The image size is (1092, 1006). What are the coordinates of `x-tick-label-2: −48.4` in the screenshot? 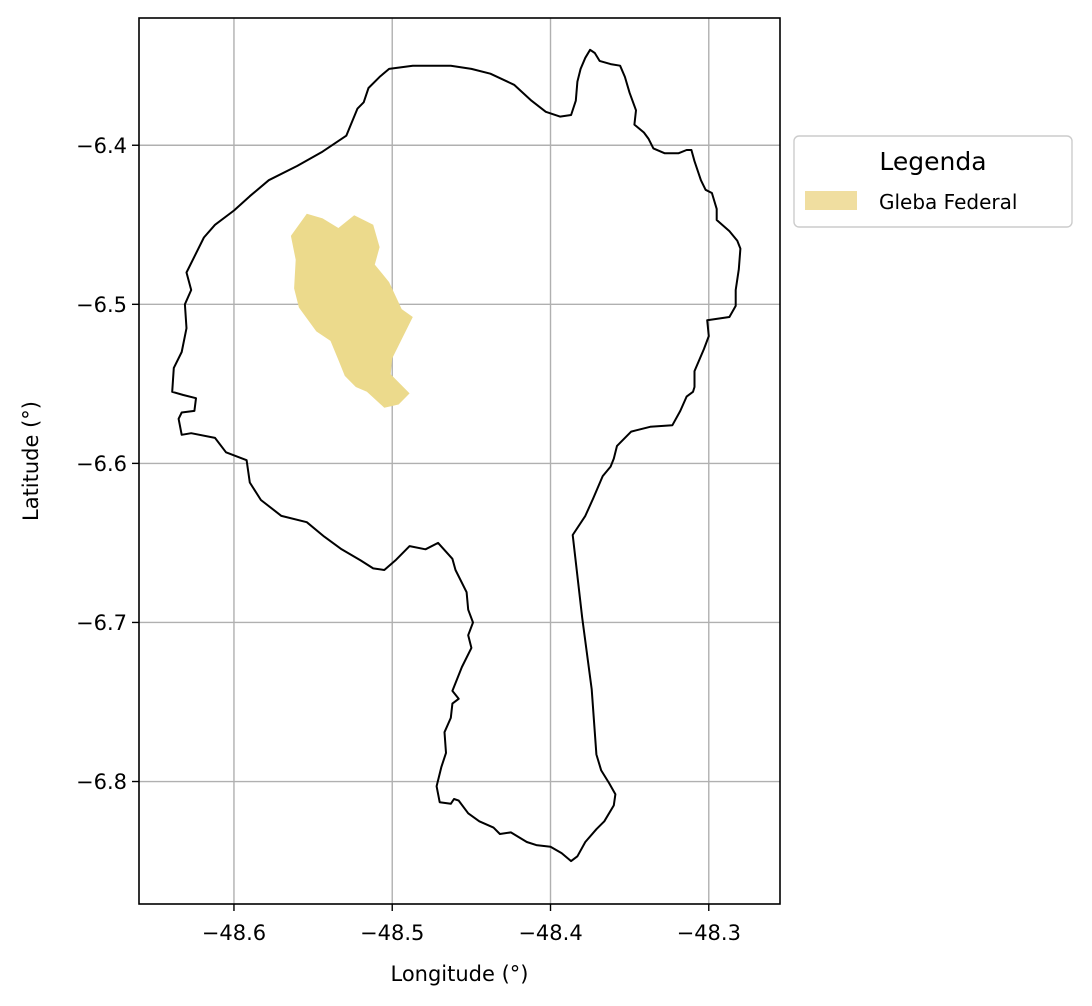 It's located at (550, 933).